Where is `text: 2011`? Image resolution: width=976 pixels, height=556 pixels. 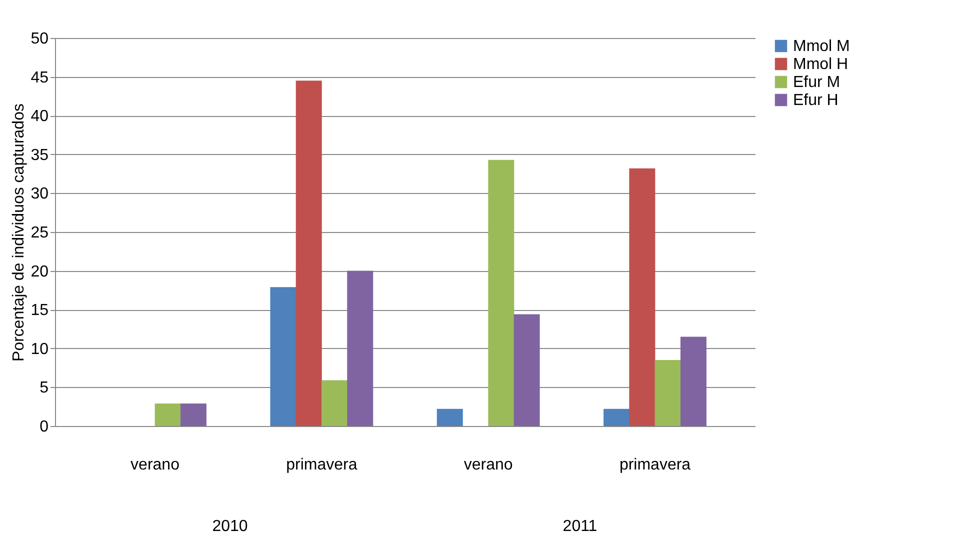
text: 2011 is located at coordinates (580, 526).